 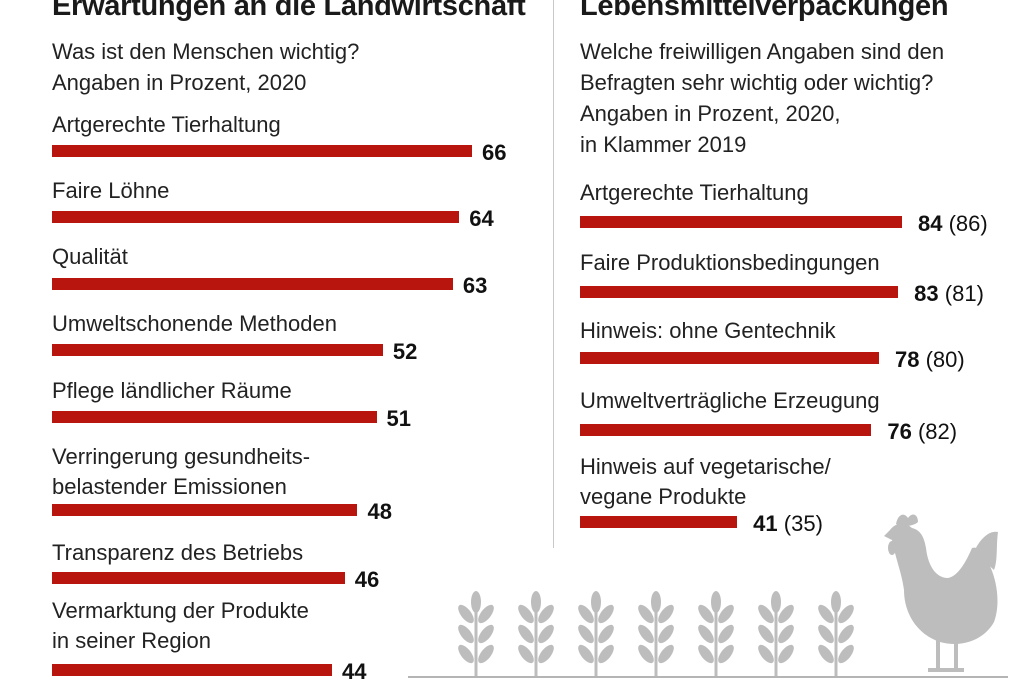 What do you see at coordinates (90, 256) in the screenshot?
I see `category-label: Qualität` at bounding box center [90, 256].